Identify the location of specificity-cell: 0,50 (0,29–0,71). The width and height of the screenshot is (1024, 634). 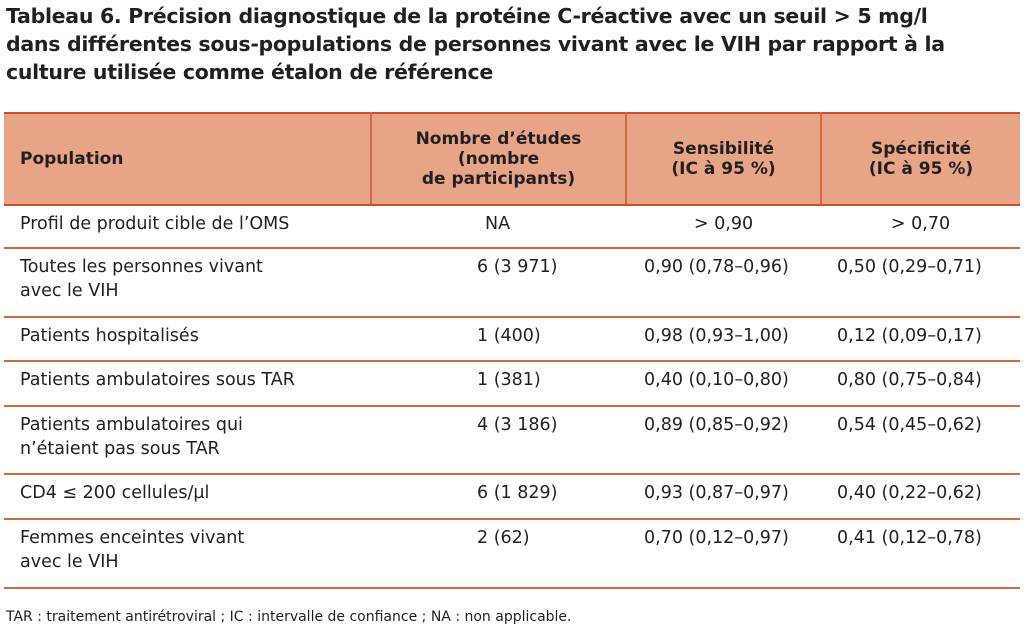
(920, 283).